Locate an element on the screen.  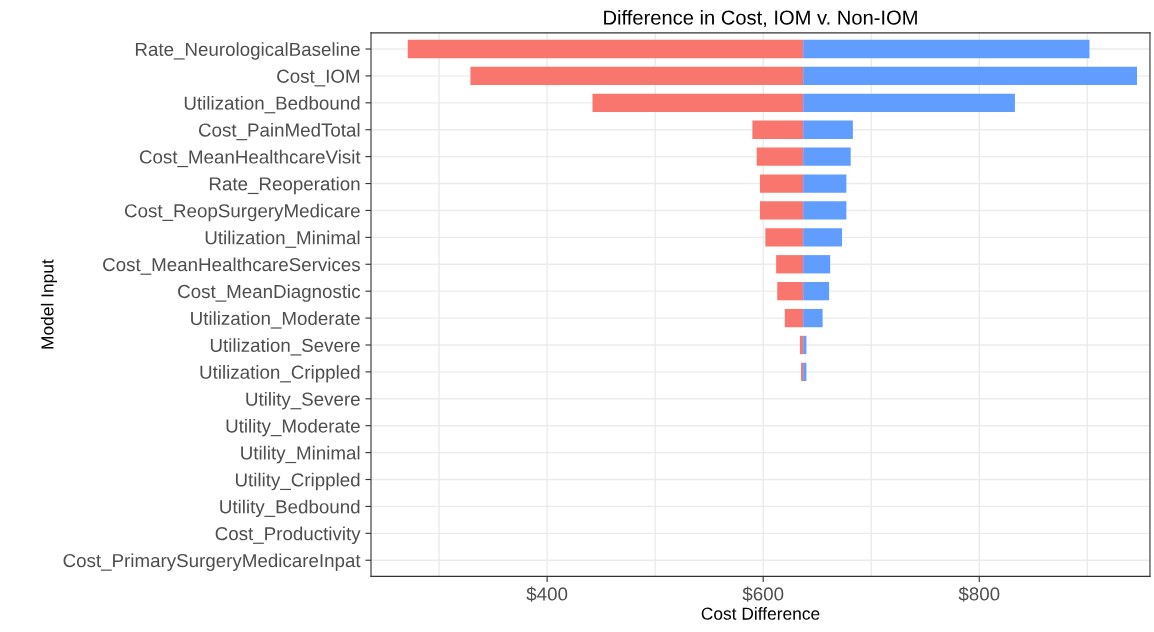
y-tick-label: Rate_NeurologicalBaseline is located at coordinates (247, 51).